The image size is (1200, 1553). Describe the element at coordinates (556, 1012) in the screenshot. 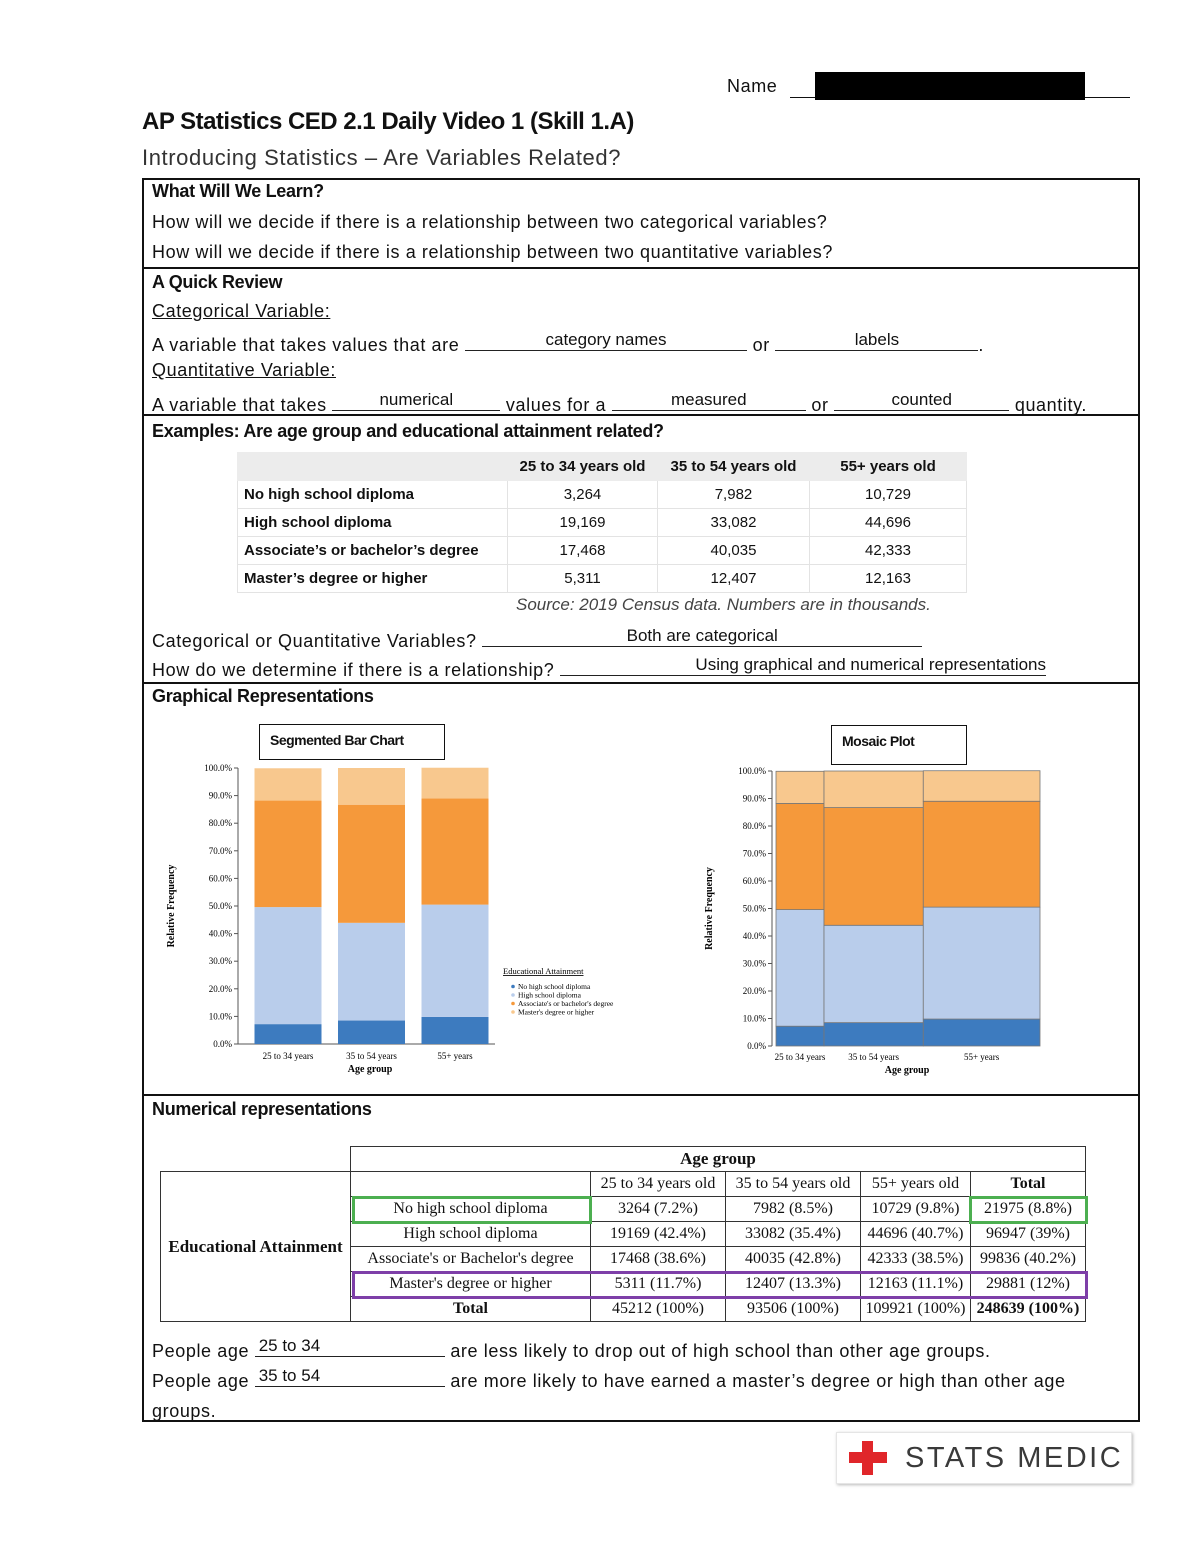

I see `legend-label: Master's degree or higher` at that location.